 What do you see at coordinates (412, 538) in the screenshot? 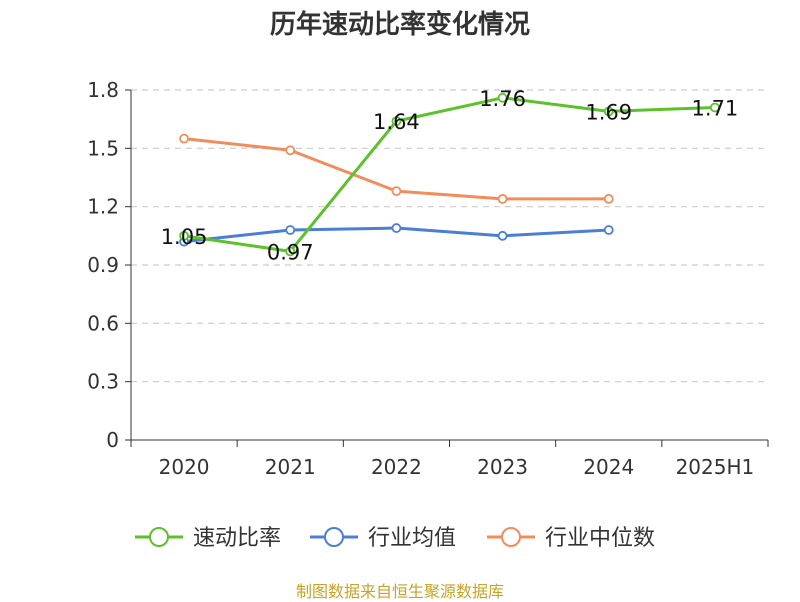
I see `legend-label: 行业均值` at bounding box center [412, 538].